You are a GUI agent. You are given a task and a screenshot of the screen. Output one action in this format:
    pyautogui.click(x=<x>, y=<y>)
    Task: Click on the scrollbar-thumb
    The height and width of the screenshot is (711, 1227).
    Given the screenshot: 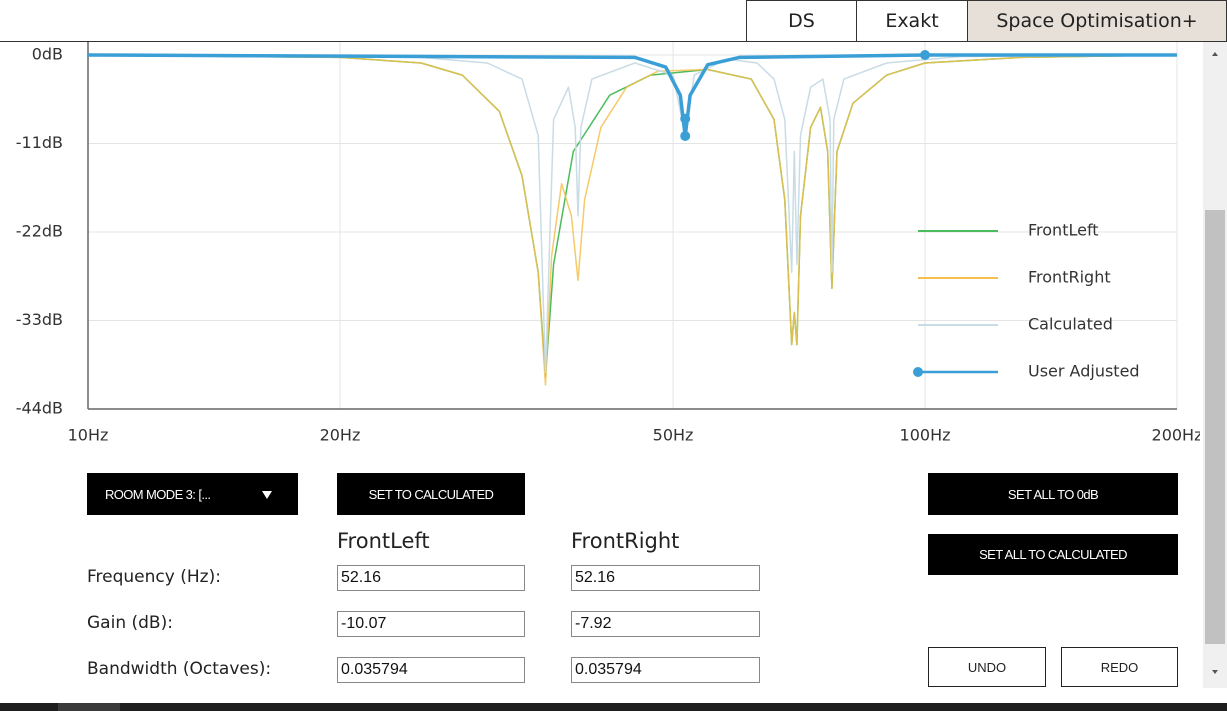 What is the action you would take?
    pyautogui.click(x=1215, y=427)
    